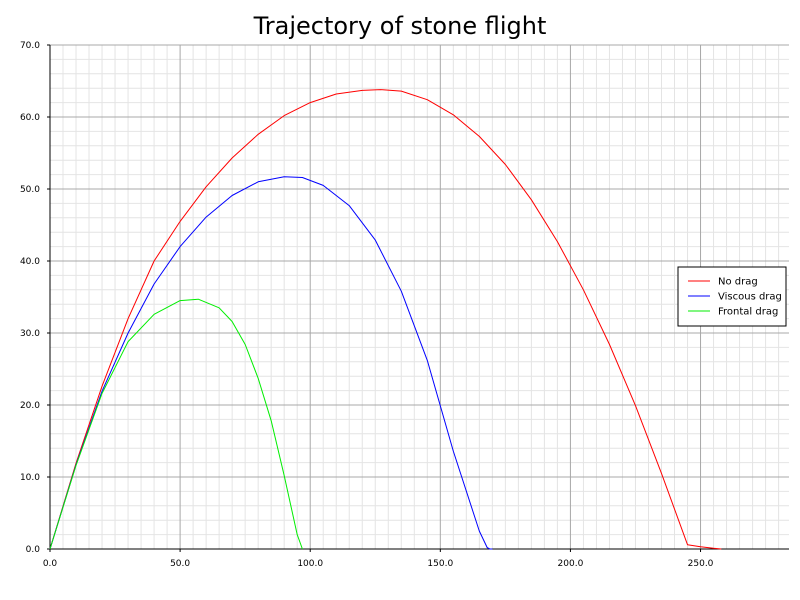 This screenshot has height=600, width=800. Describe the element at coordinates (30, 406) in the screenshot. I see `y-tick-label: 20.0` at that location.